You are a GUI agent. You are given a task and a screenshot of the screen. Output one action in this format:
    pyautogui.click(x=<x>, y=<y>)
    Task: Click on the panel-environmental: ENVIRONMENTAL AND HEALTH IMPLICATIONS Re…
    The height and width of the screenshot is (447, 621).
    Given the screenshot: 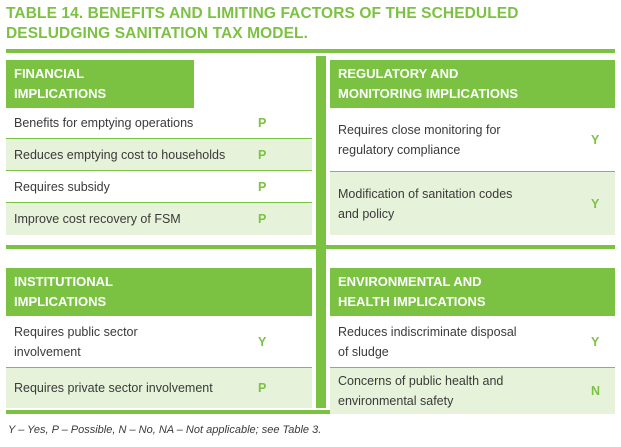 What is the action you would take?
    pyautogui.click(x=472, y=341)
    